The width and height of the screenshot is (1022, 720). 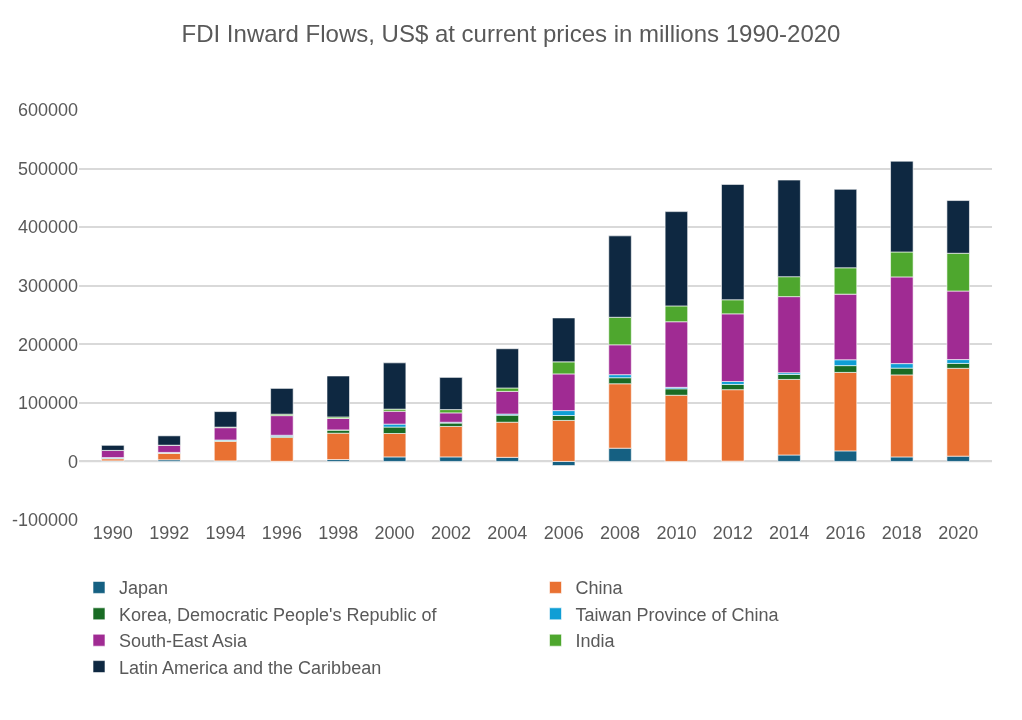 I want to click on y-tick-label: 600000, so click(x=47, y=110).